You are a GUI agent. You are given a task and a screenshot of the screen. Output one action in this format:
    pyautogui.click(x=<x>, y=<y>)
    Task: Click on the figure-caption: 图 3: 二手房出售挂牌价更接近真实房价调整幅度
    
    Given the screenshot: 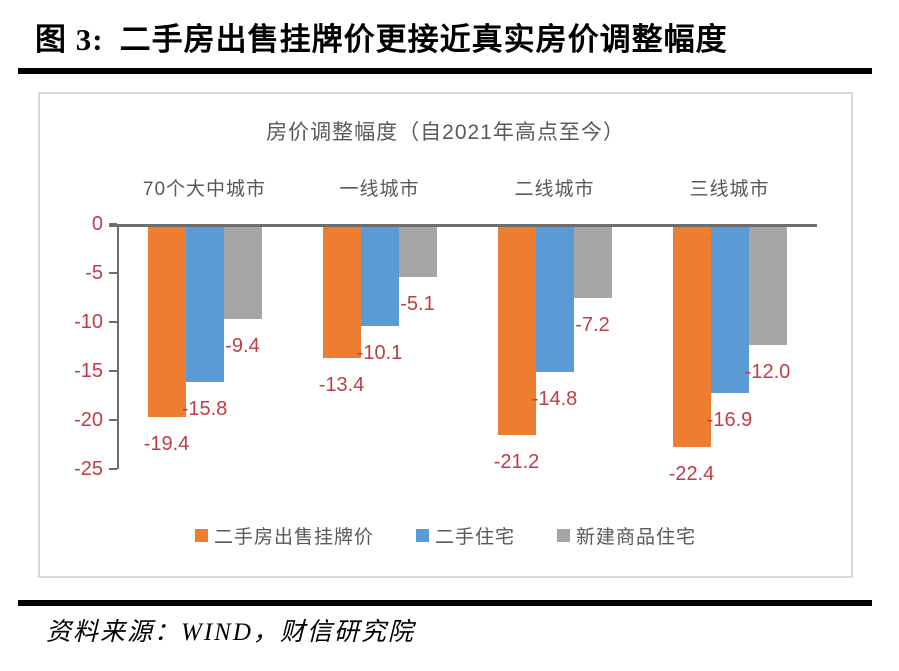 What is the action you would take?
    pyautogui.click(x=455, y=36)
    